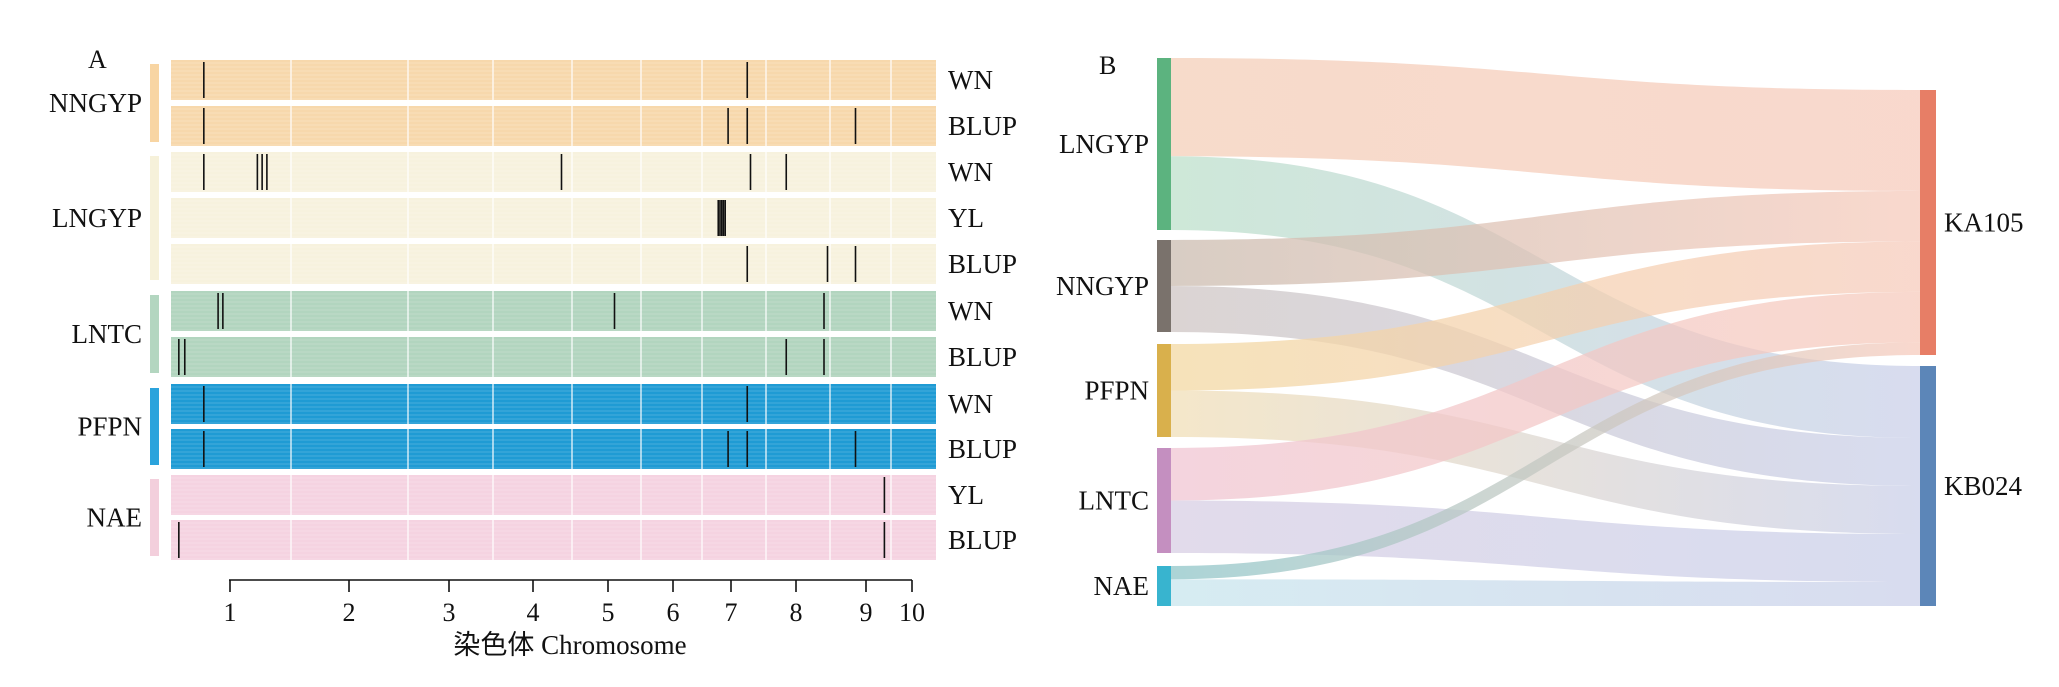 This screenshot has width=2059, height=687. I want to click on track-lngyp-wn, so click(553, 172).